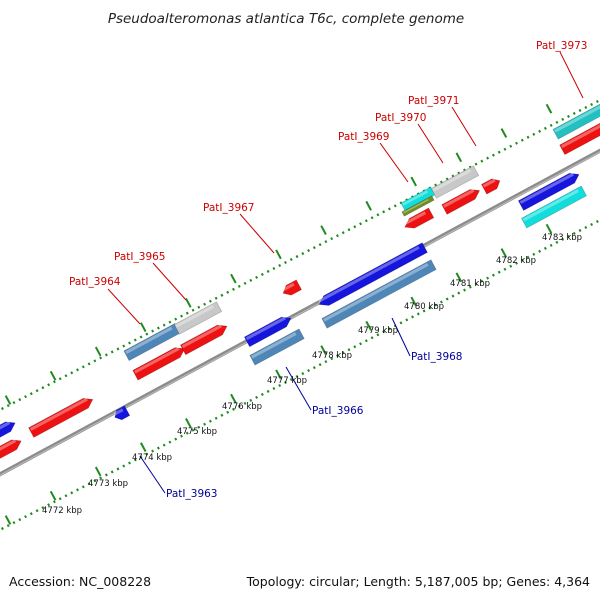  What do you see at coordinates (436, 357) in the screenshot?
I see `gene-label: PatI_3968` at bounding box center [436, 357].